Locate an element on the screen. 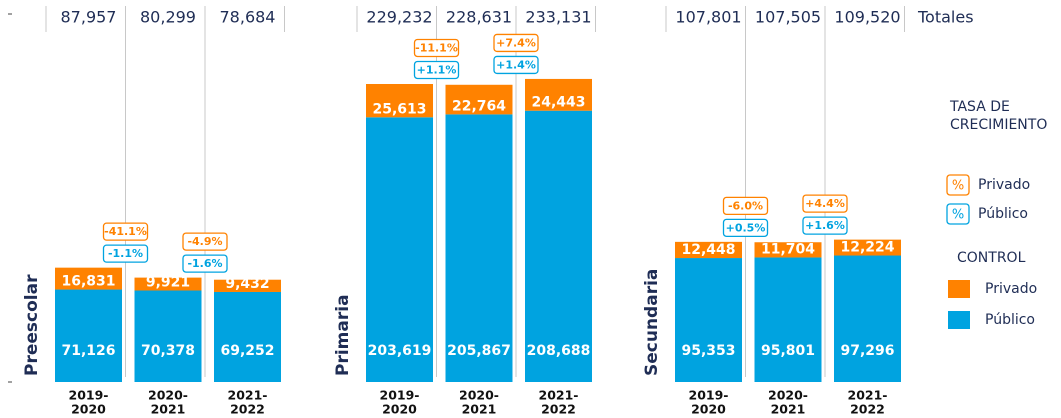 The height and width of the screenshot is (418, 1061). total-label: 80,299 is located at coordinates (168, 17).